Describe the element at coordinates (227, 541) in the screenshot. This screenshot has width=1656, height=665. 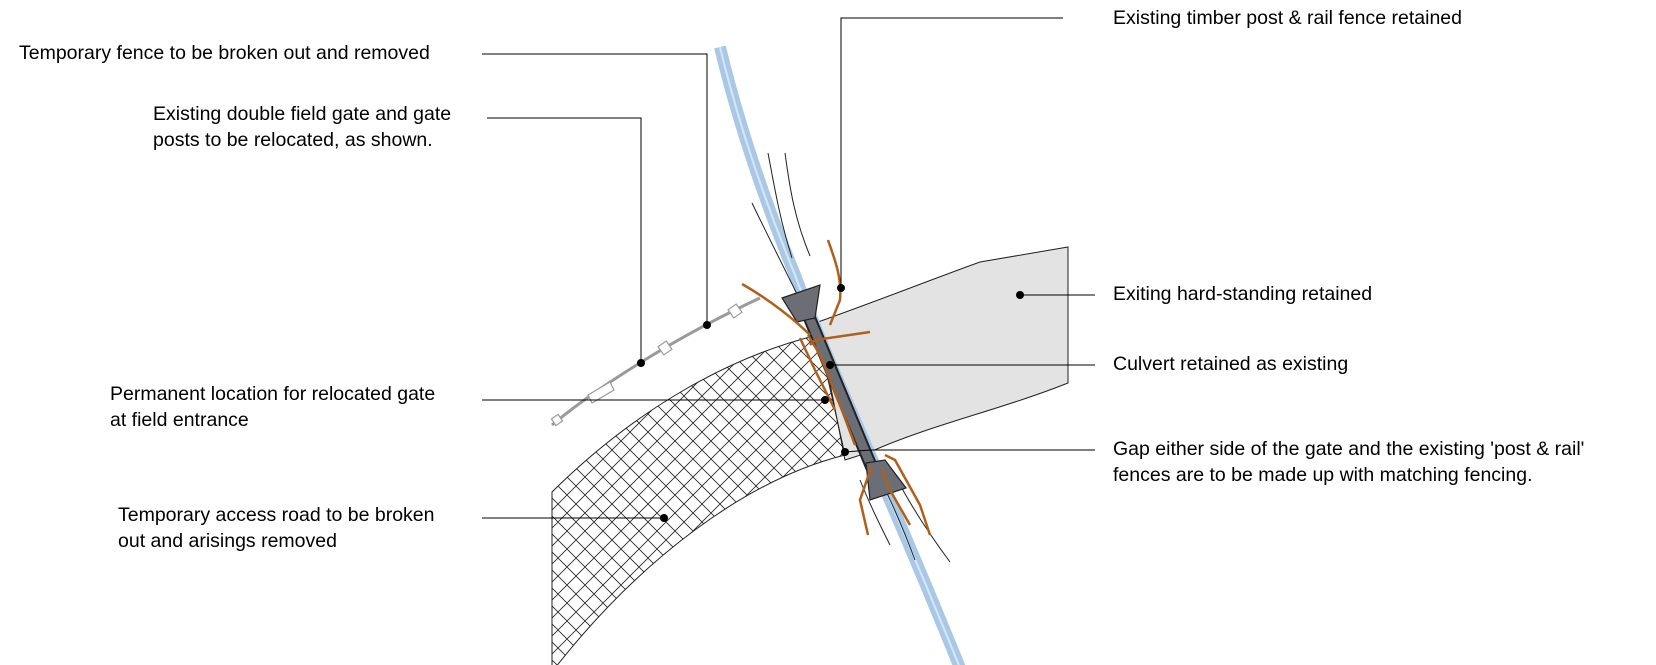
I see `label-temporary-road-line2: out and arisings removed` at that location.